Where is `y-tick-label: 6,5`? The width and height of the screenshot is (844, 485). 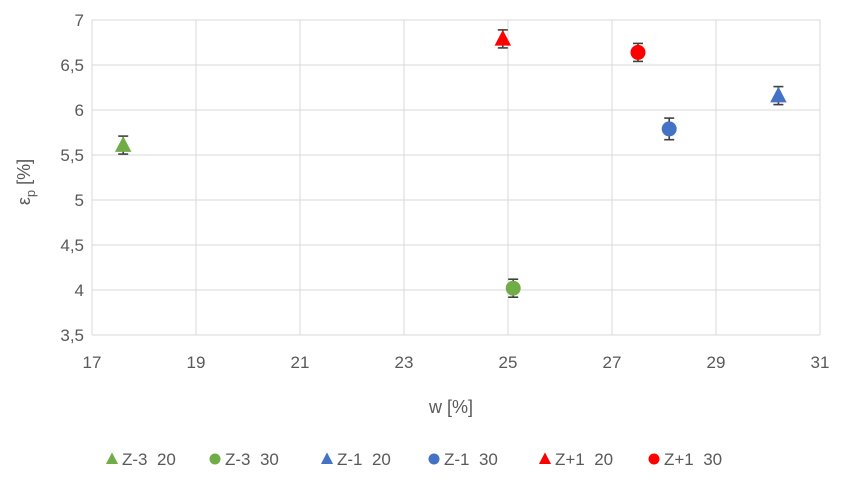
y-tick-label: 6,5 is located at coordinates (72, 65).